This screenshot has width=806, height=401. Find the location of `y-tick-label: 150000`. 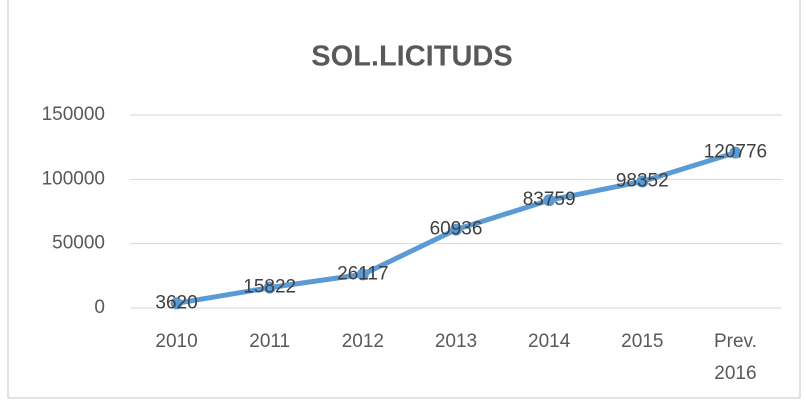

y-tick-label: 150000 is located at coordinates (73, 114).